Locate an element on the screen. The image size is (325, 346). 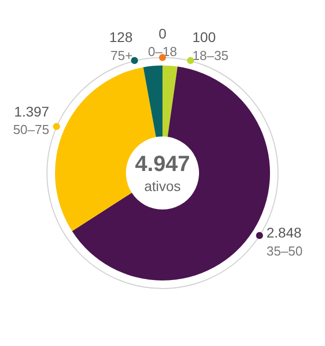
data-label: 1.397 is located at coordinates (32, 111).